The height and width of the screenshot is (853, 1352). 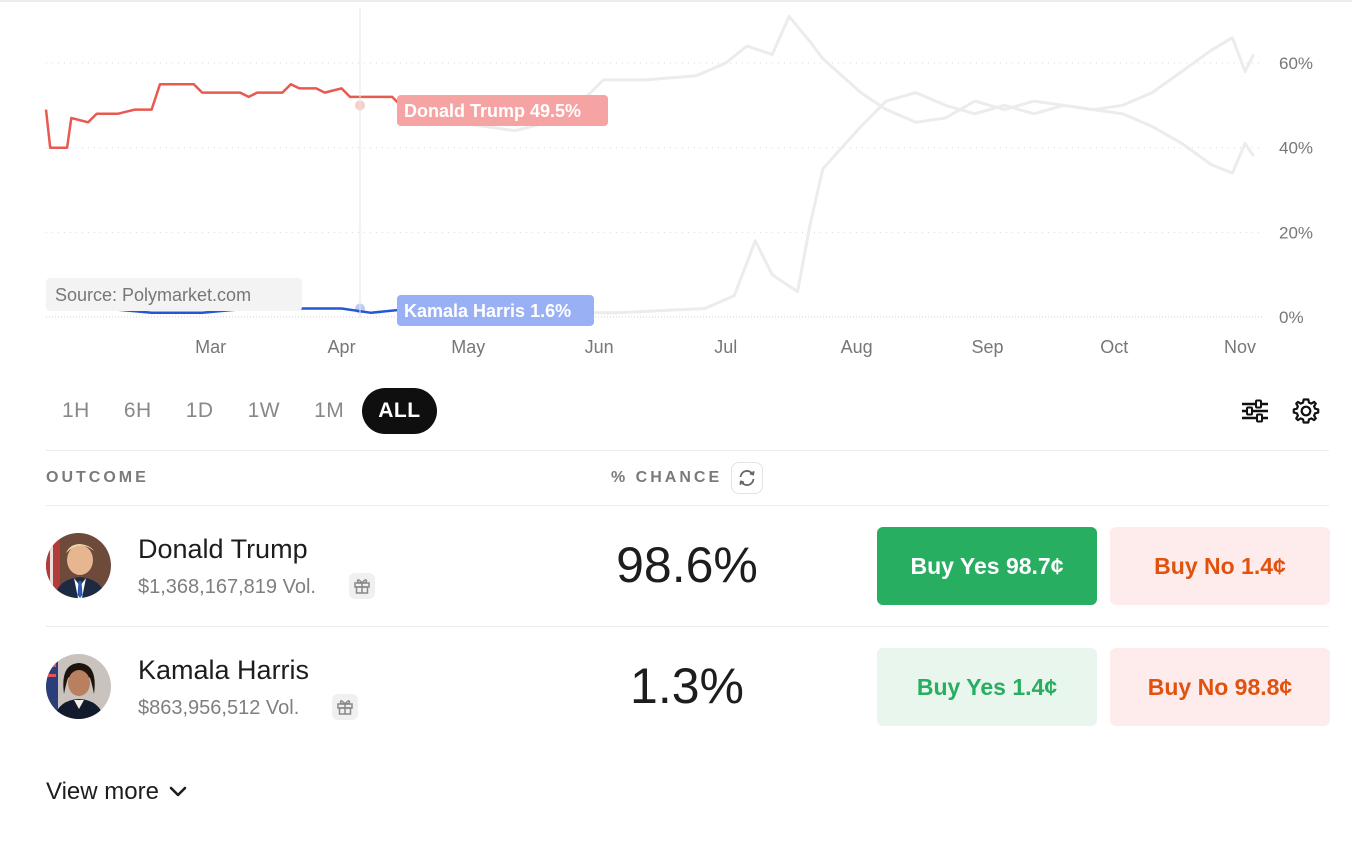 What do you see at coordinates (210, 347) in the screenshot?
I see `x-tick-label: Mar` at bounding box center [210, 347].